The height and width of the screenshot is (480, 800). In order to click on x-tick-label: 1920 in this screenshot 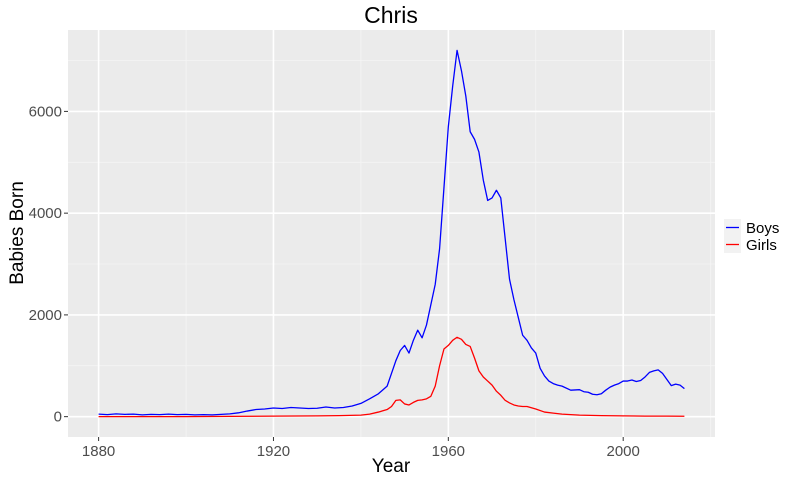, I will do `click(273, 451)`.